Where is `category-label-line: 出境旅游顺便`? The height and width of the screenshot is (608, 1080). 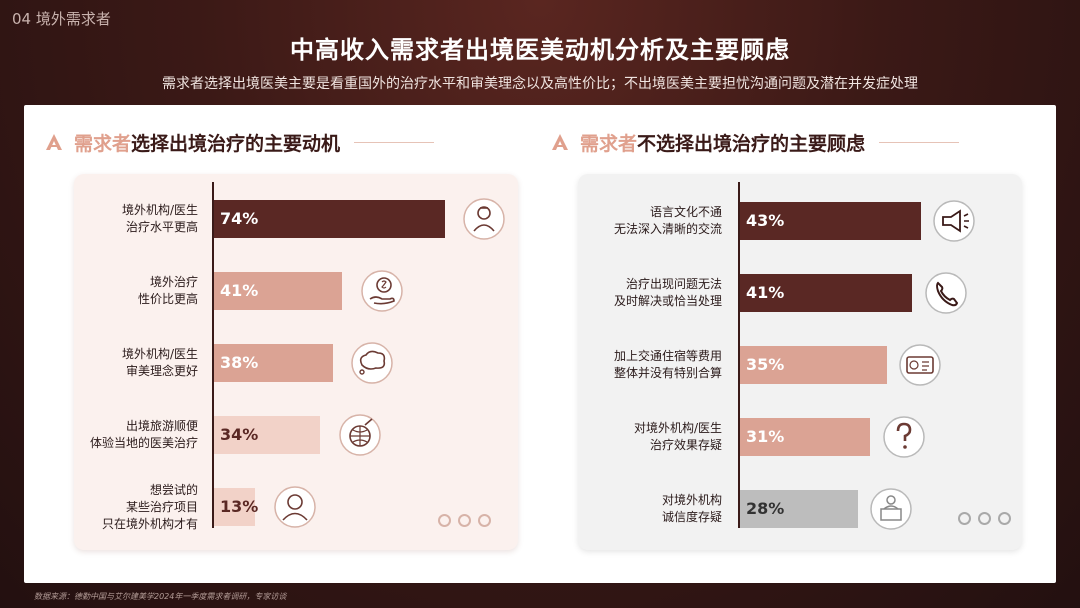
category-label-line: 出境旅游顺便 is located at coordinates (161, 426).